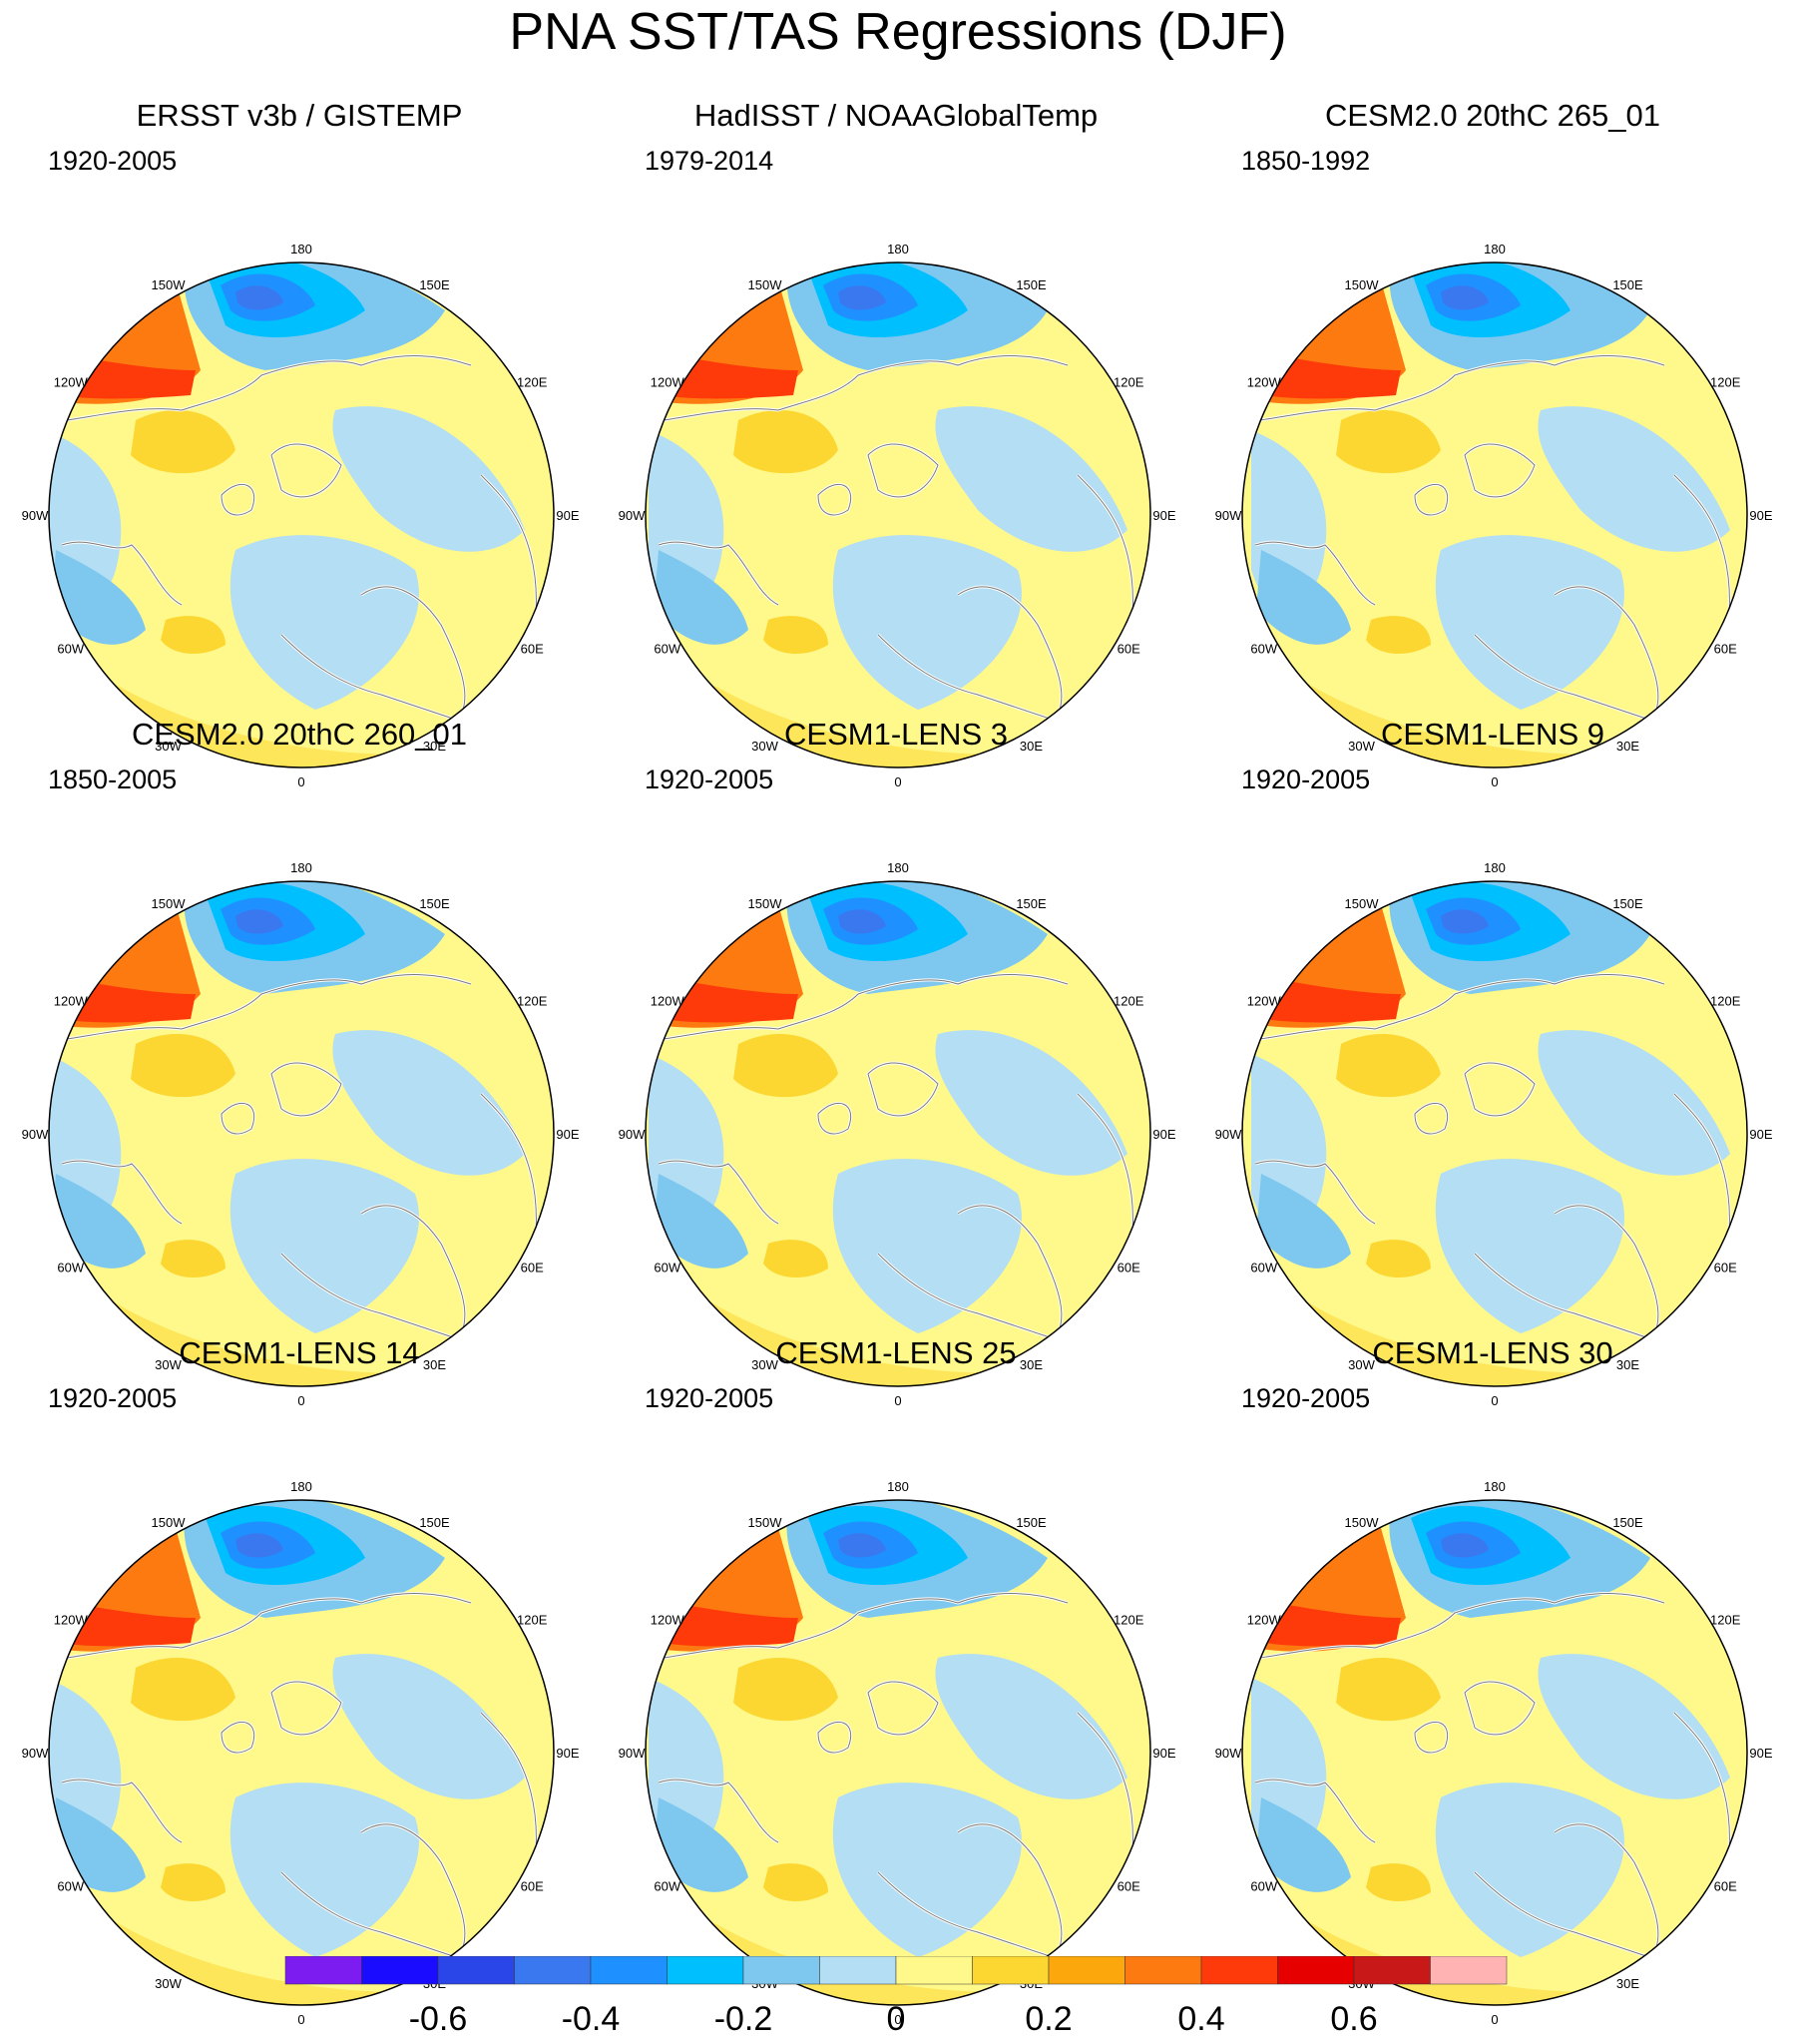 Image resolution: width=1796 pixels, height=2044 pixels. What do you see at coordinates (764, 746) in the screenshot?
I see `longitude-label: 30W` at bounding box center [764, 746].